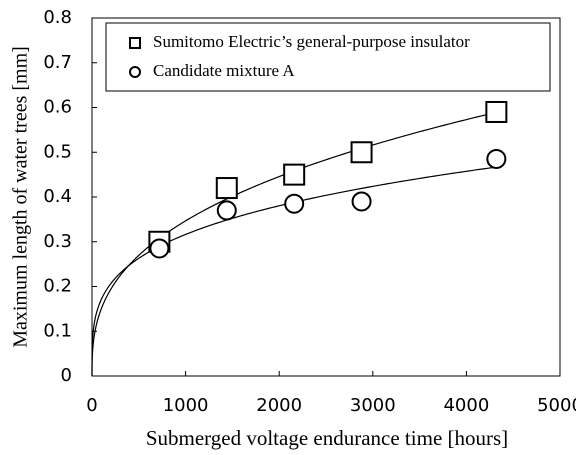 This screenshot has width=576, height=455. I want to click on x-tick-label: 3000, so click(373, 405).